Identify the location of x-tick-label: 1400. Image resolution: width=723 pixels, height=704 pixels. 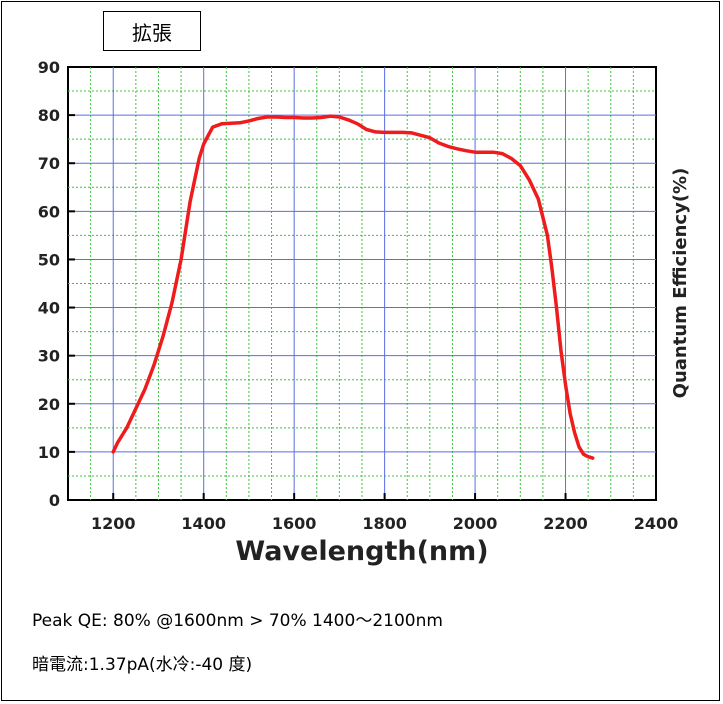
(203, 523).